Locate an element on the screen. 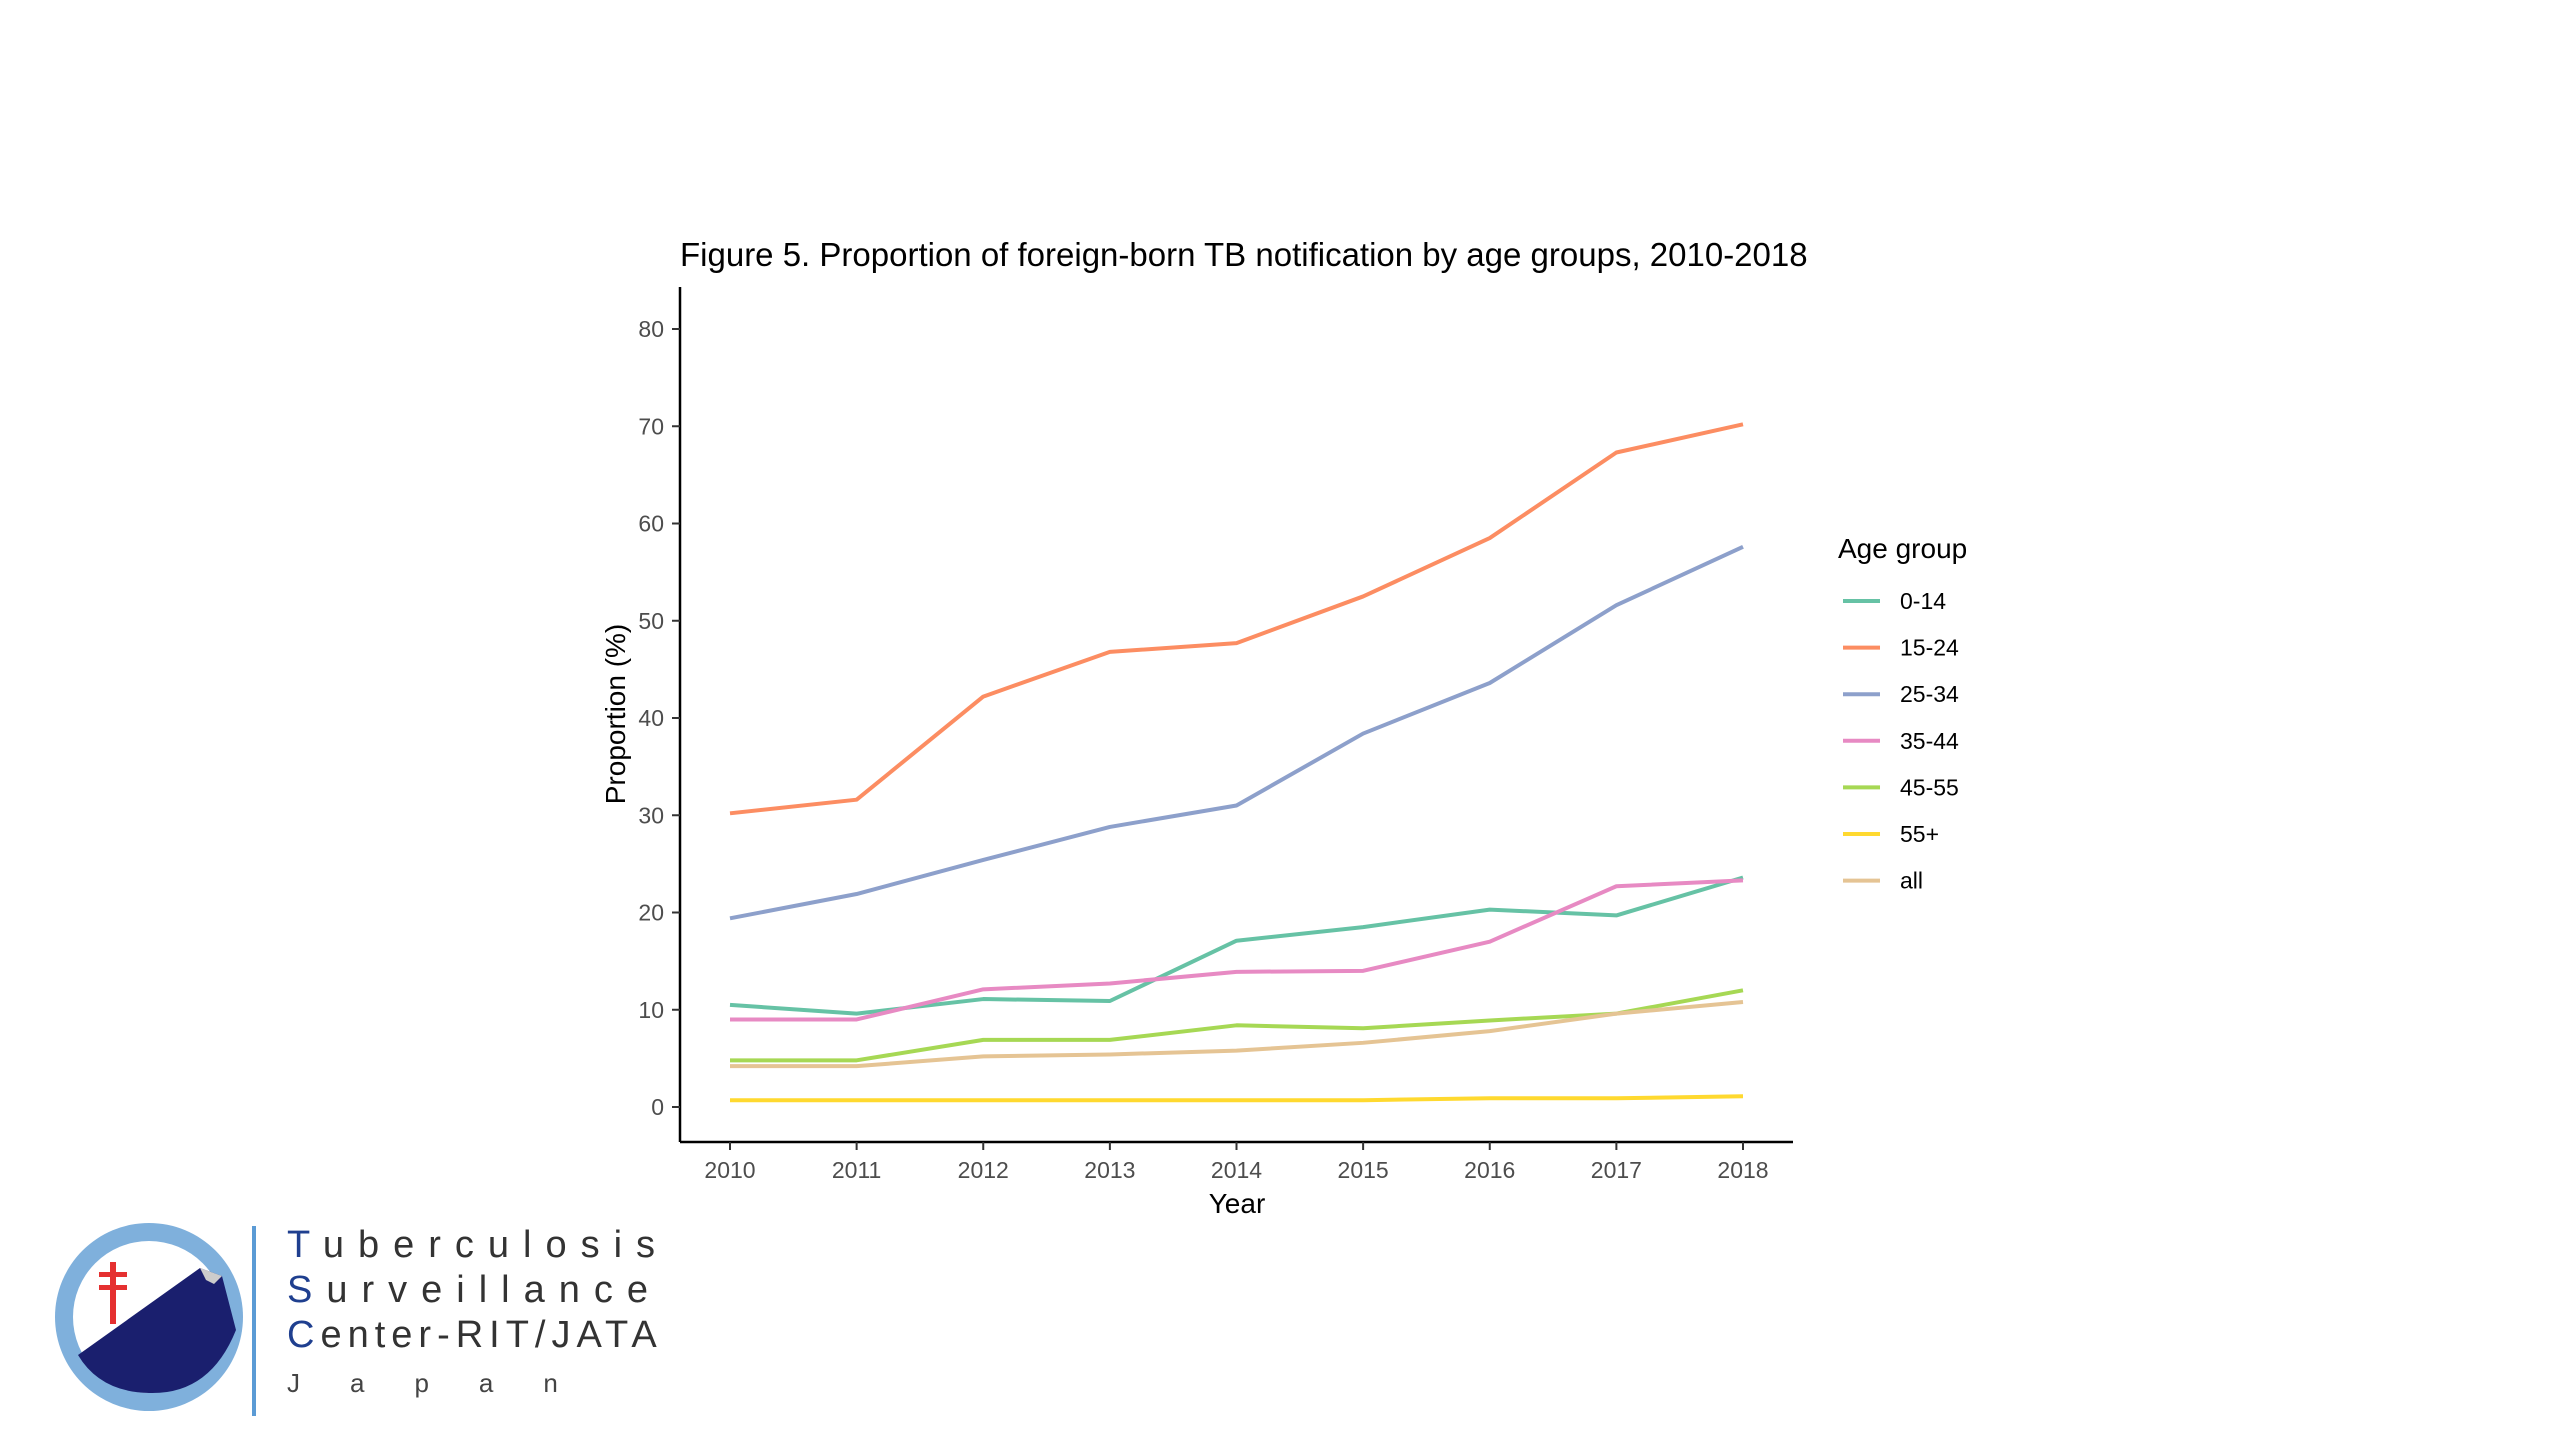 This screenshot has height=1440, width=2560. x-tick-label: 2017 is located at coordinates (1616, 1170).